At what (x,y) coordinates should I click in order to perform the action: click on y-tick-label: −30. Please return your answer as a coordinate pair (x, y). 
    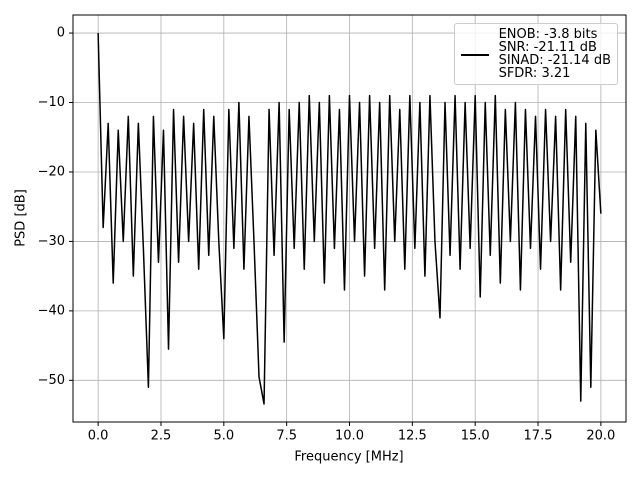
    Looking at the image, I should click on (51, 241).